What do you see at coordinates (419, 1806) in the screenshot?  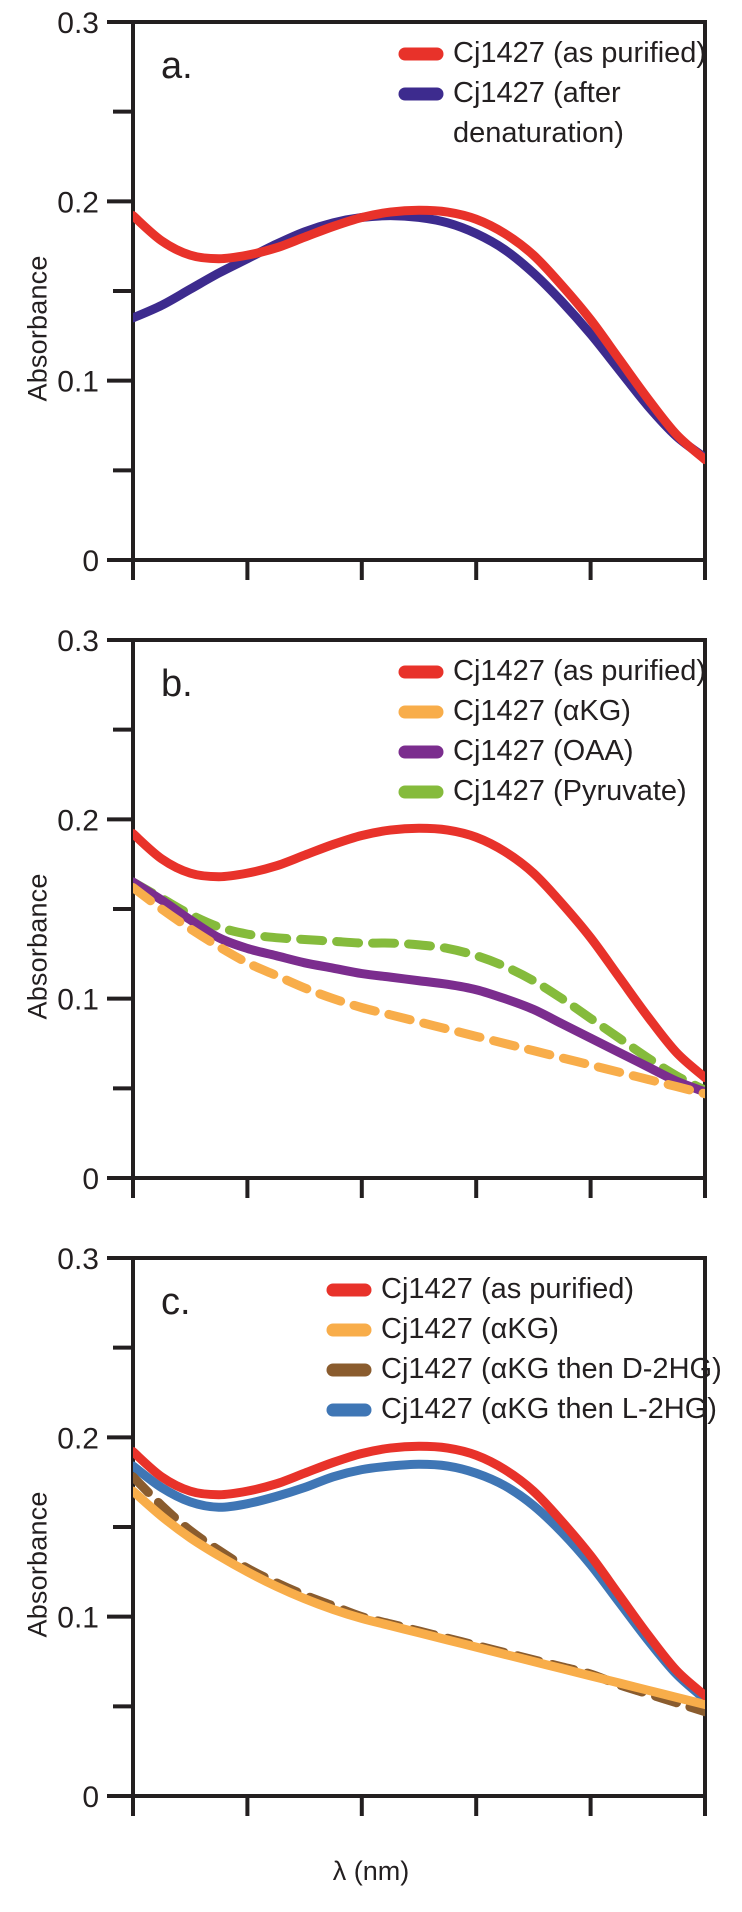 I see `x-axis-ticks: 300320340360380400` at bounding box center [419, 1806].